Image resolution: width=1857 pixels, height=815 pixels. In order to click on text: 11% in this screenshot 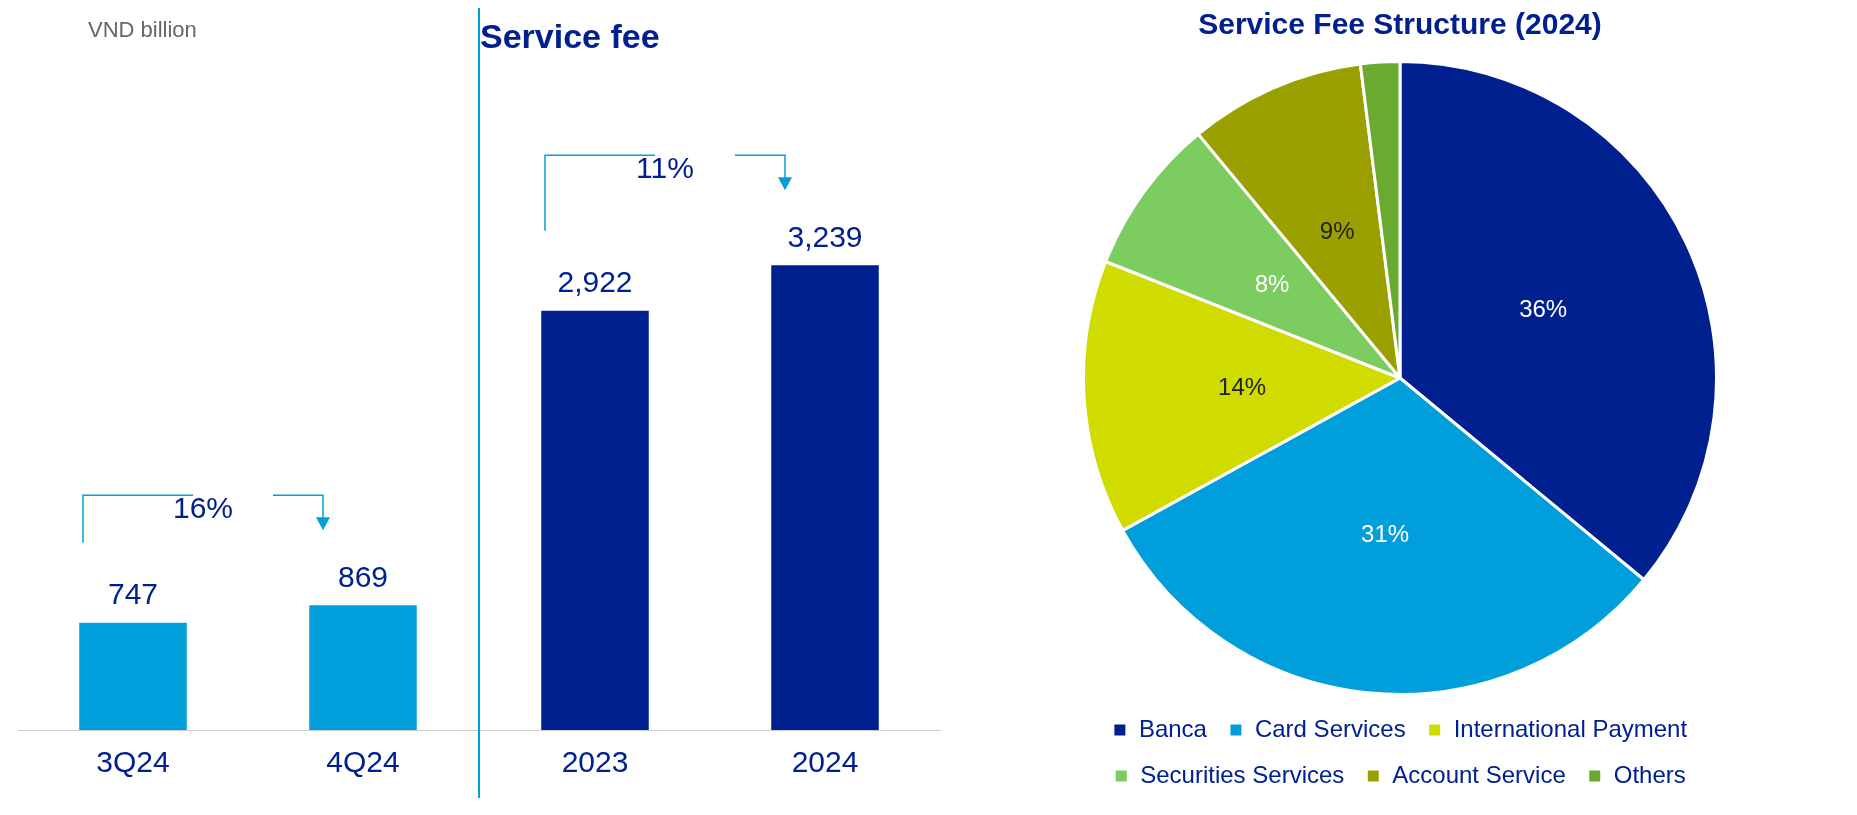, I will do `click(665, 167)`.